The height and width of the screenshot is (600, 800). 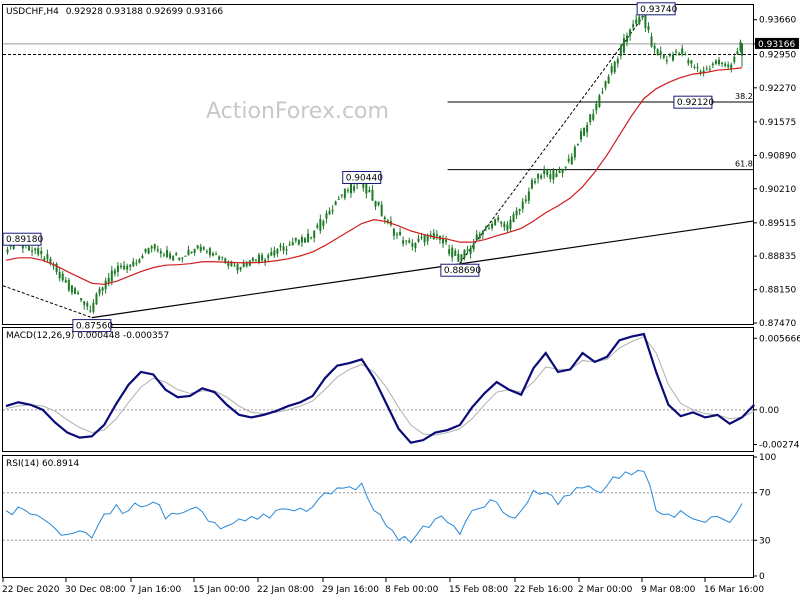 I want to click on price-tick-label: 0.90210, so click(x=777, y=190).